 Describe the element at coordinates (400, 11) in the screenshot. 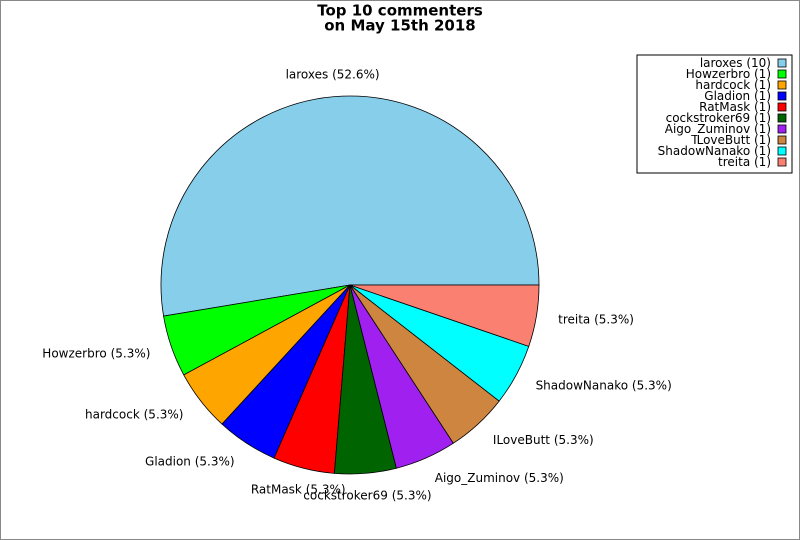

I see `chart-title: Top 10 commenters` at that location.